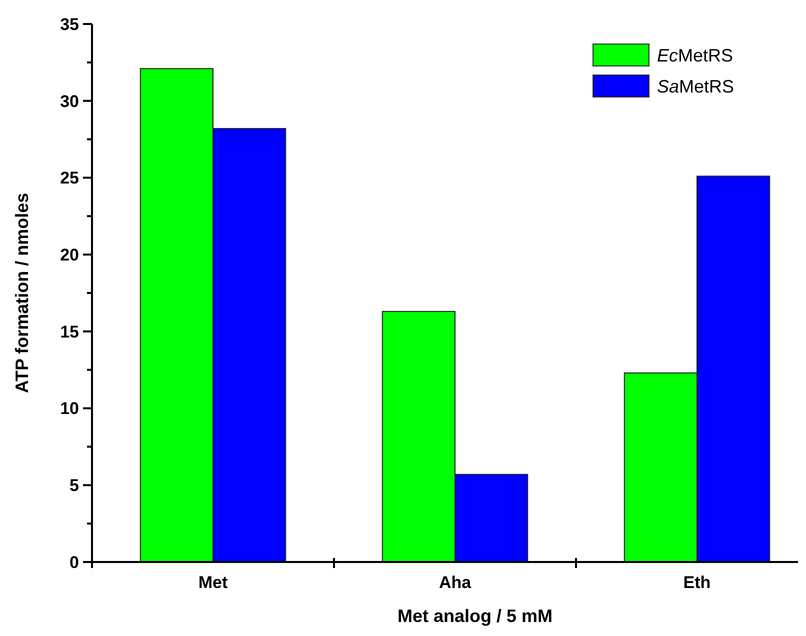 The height and width of the screenshot is (636, 806). What do you see at coordinates (69, 255) in the screenshot?
I see `y-tick-label: 20` at bounding box center [69, 255].